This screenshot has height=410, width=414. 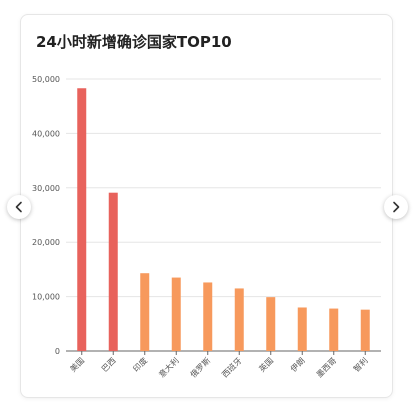 I want to click on x-tick-label: 智利, so click(x=360, y=364).